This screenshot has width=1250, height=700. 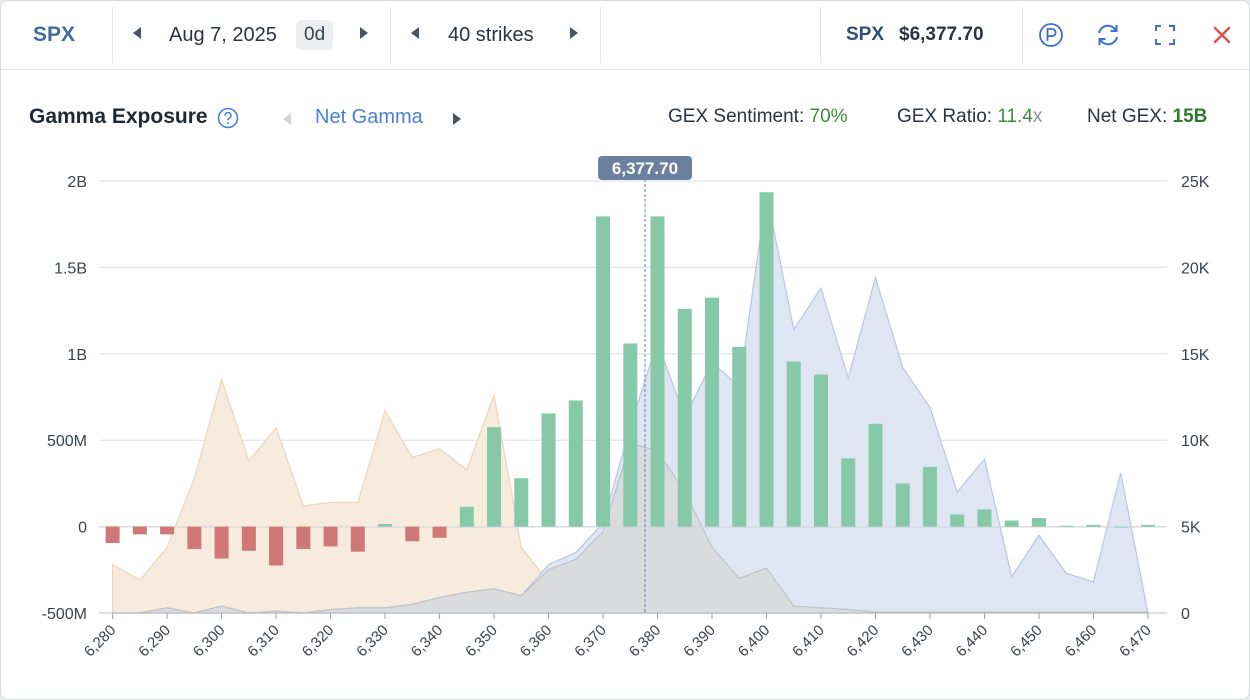 I want to click on gamma-mode-selector: Net Gamma, so click(x=369, y=117).